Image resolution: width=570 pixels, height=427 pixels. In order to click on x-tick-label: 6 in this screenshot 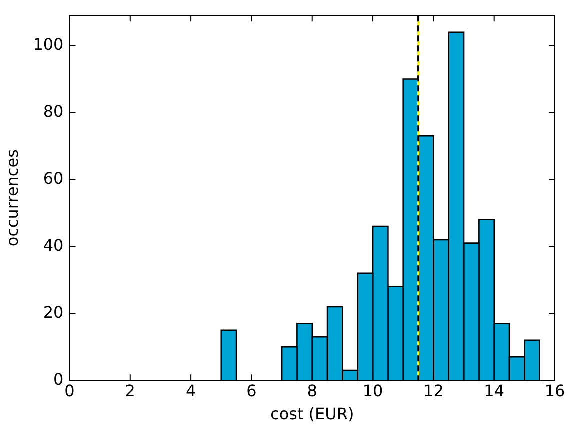, I will do `click(251, 390)`.